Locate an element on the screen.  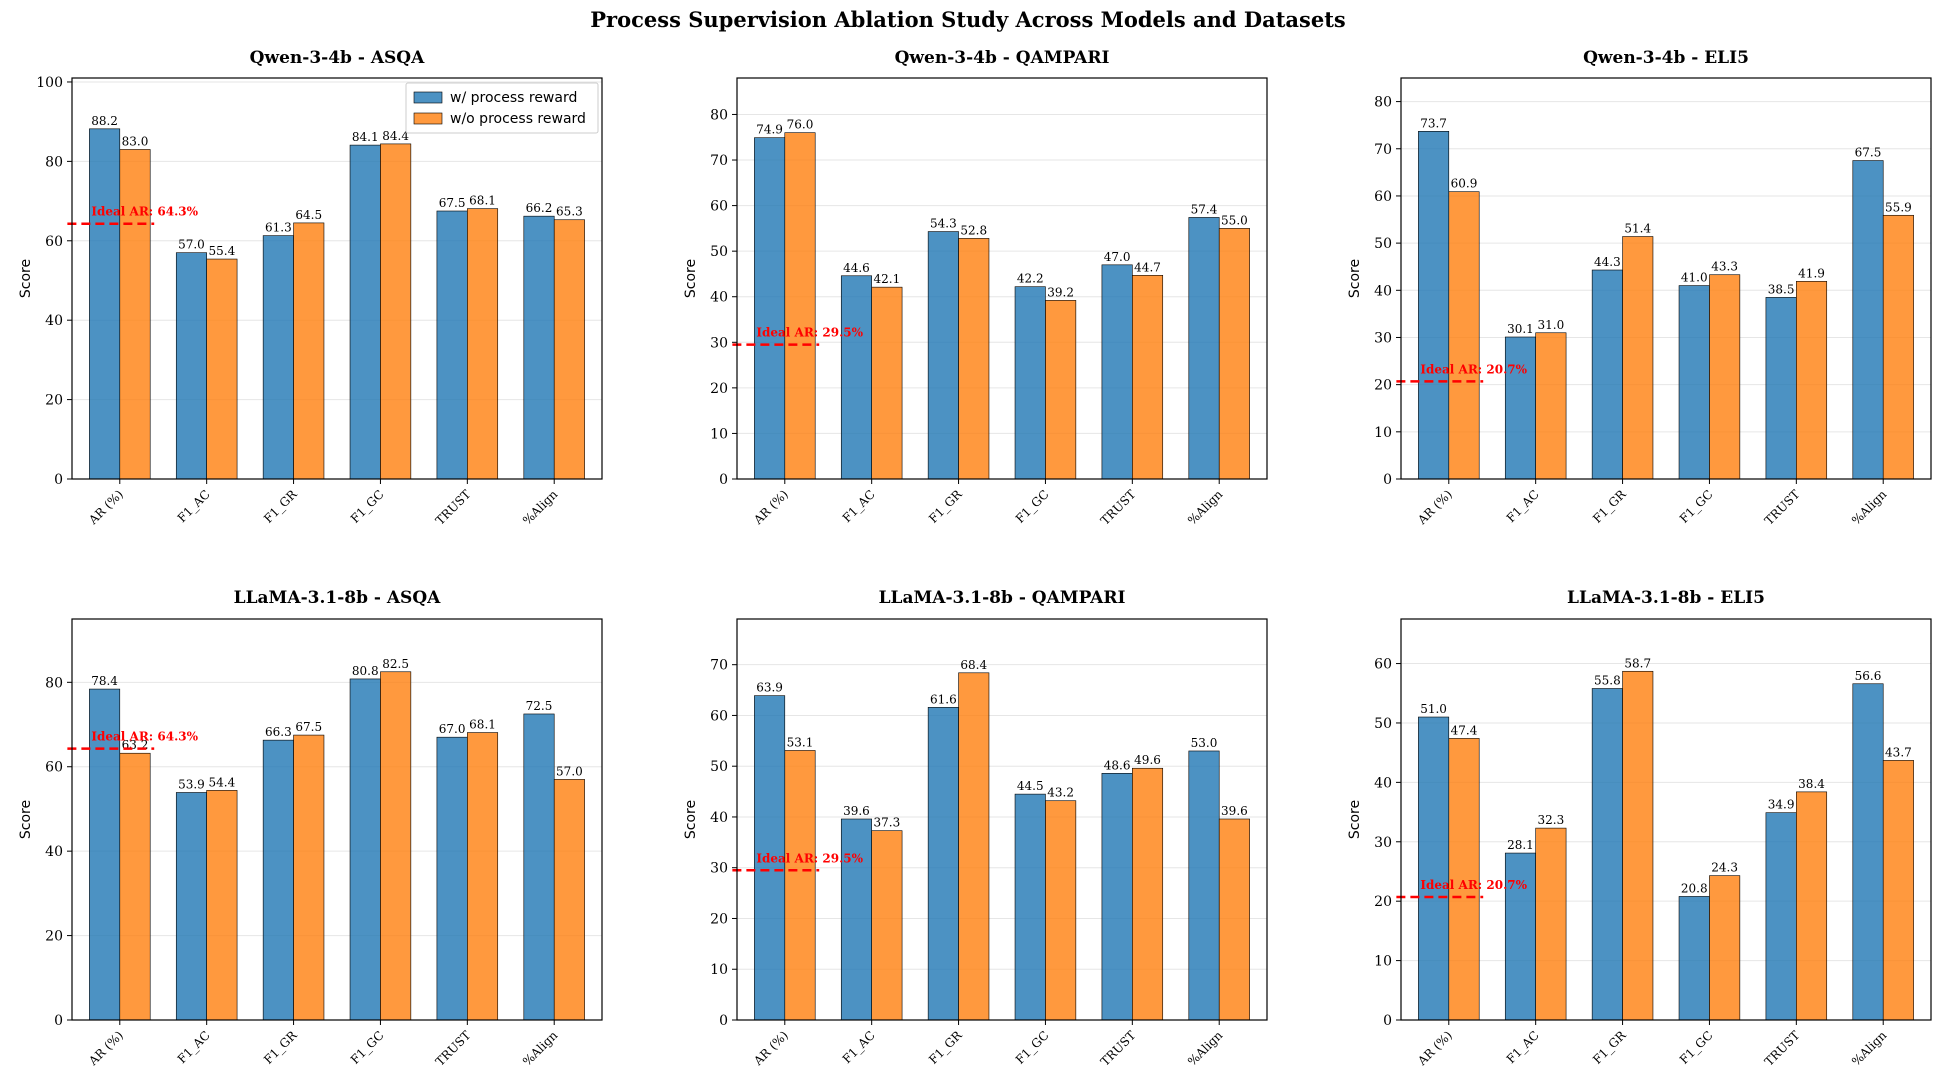
bar-value-label: 51.4 is located at coordinates (1637, 229).